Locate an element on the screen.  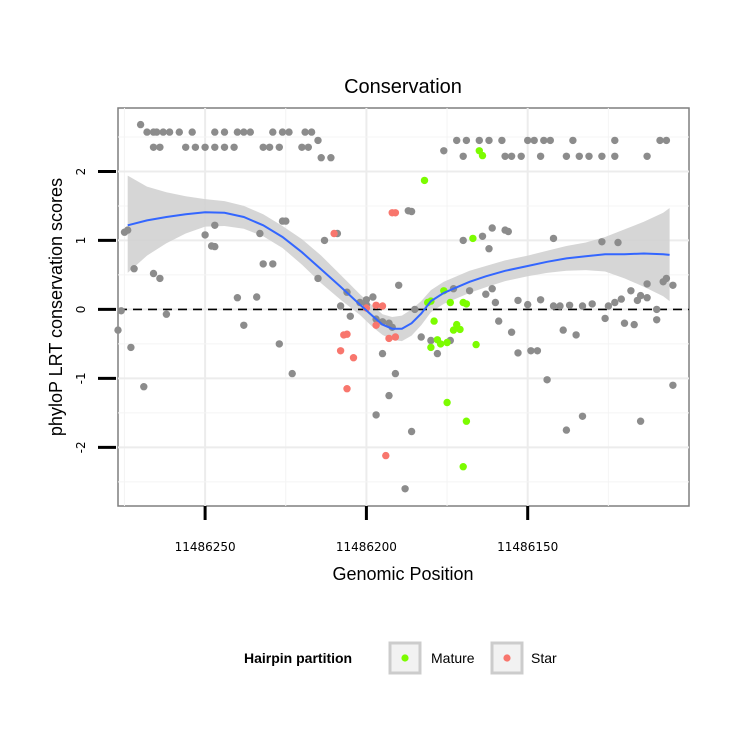
legend-key-mature is located at coordinates (405, 658).